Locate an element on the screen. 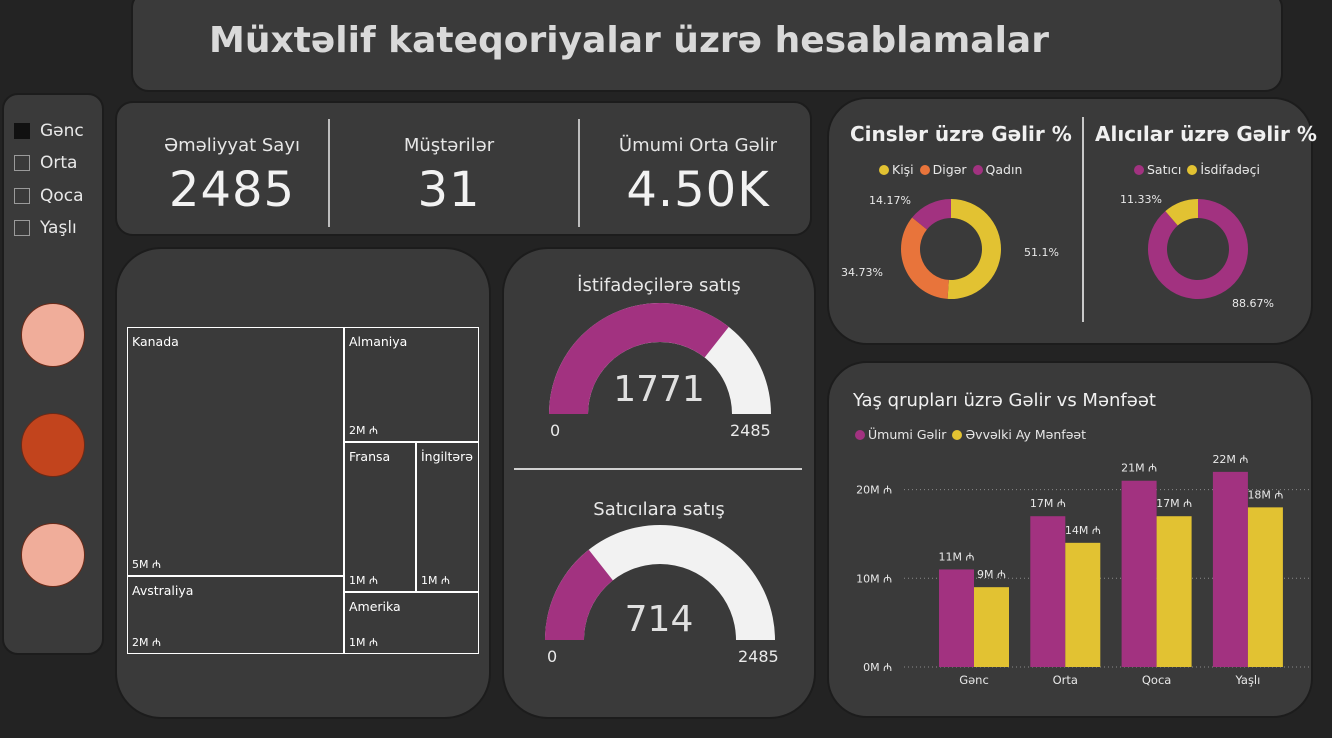 This screenshot has width=1332, height=738. checkbox-orta is located at coordinates (22, 163).